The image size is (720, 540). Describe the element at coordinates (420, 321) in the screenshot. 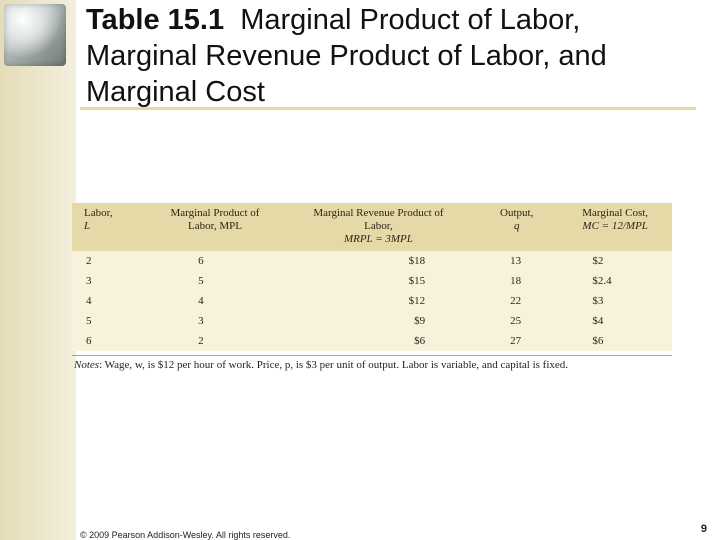

I see `cell-marginal-revenue-product: $9` at that location.